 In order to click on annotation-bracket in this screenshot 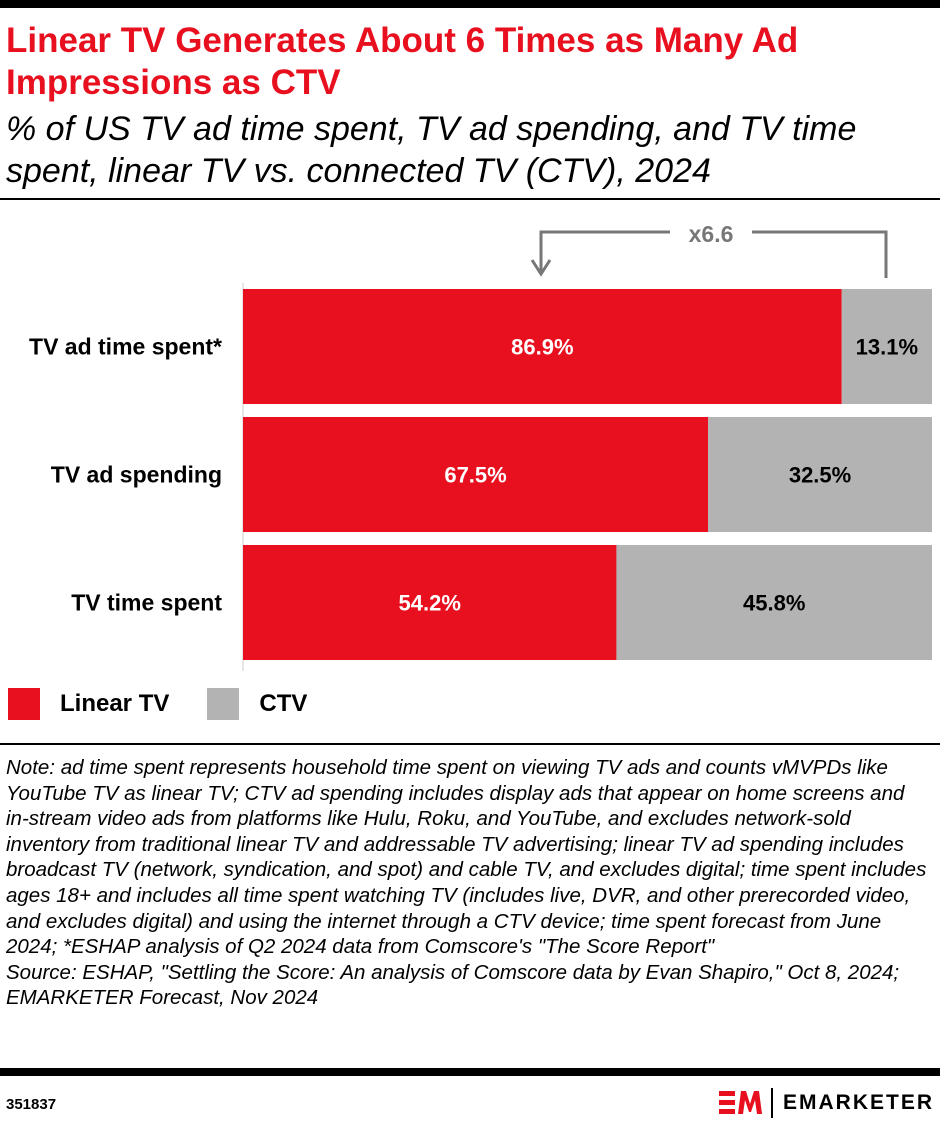, I will do `click(713, 254)`.